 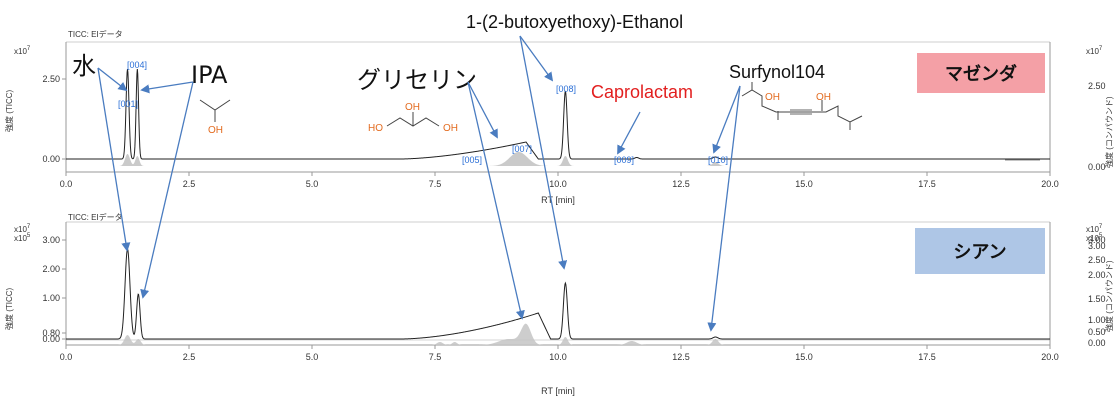 What do you see at coordinates (472, 160) in the screenshot?
I see `peak-label-005: [005]` at bounding box center [472, 160].